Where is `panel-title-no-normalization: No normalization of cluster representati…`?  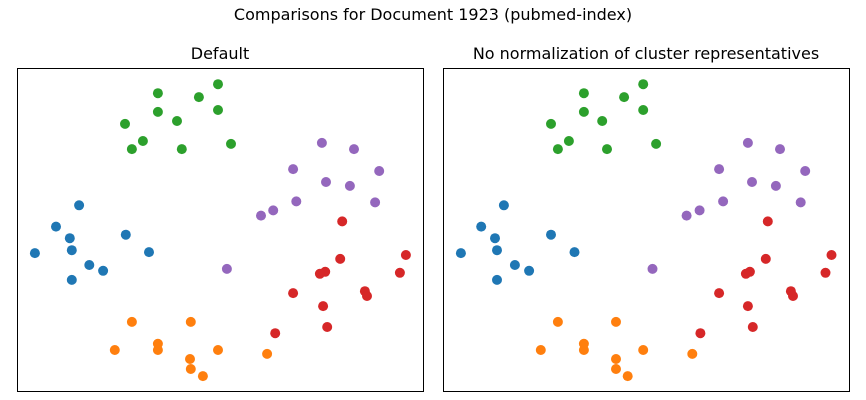
panel-title-no-normalization: No normalization of cluster representati… is located at coordinates (646, 53).